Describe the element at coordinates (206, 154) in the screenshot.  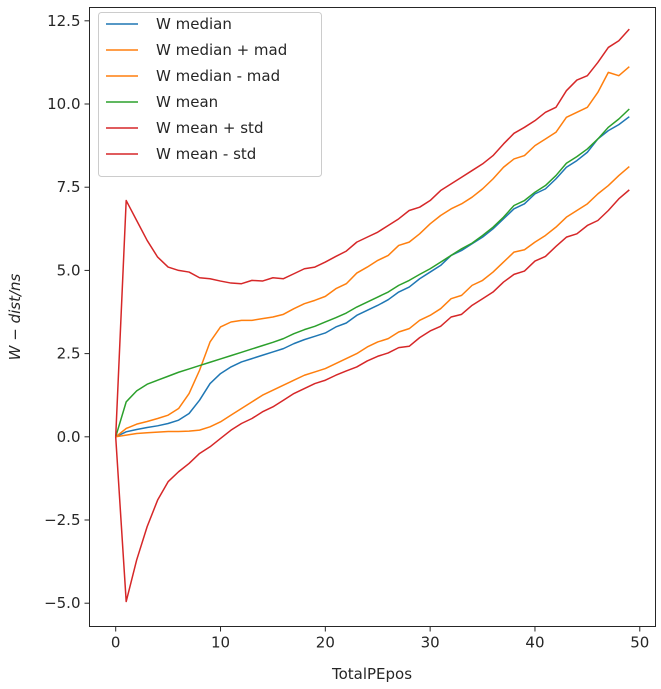
I see `legend-entry-label: W mean - std` at that location.